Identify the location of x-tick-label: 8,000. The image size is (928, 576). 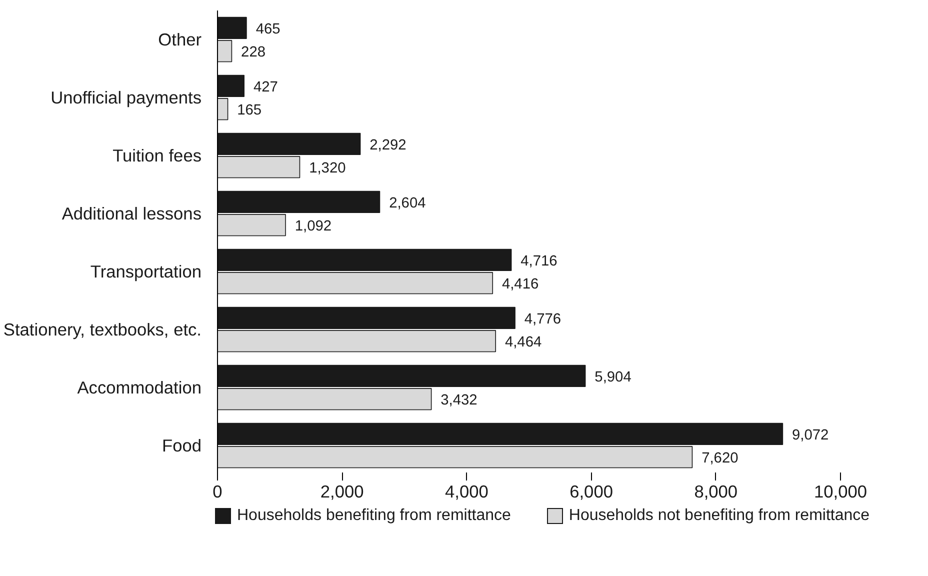
(716, 492).